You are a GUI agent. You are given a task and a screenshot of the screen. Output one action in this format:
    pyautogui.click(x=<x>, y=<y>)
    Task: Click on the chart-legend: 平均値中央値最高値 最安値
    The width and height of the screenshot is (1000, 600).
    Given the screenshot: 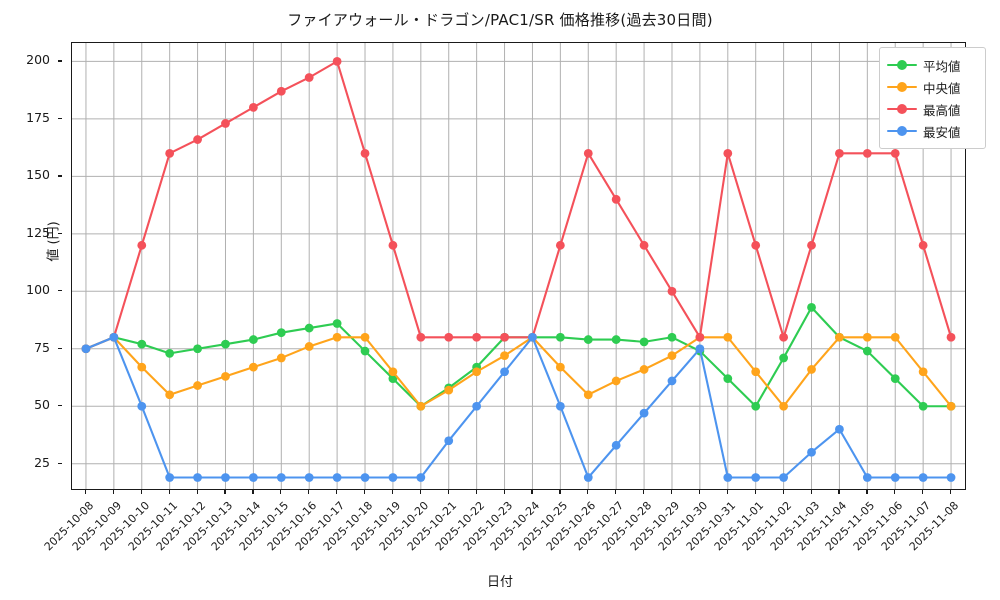 What is the action you would take?
    pyautogui.click(x=932, y=98)
    